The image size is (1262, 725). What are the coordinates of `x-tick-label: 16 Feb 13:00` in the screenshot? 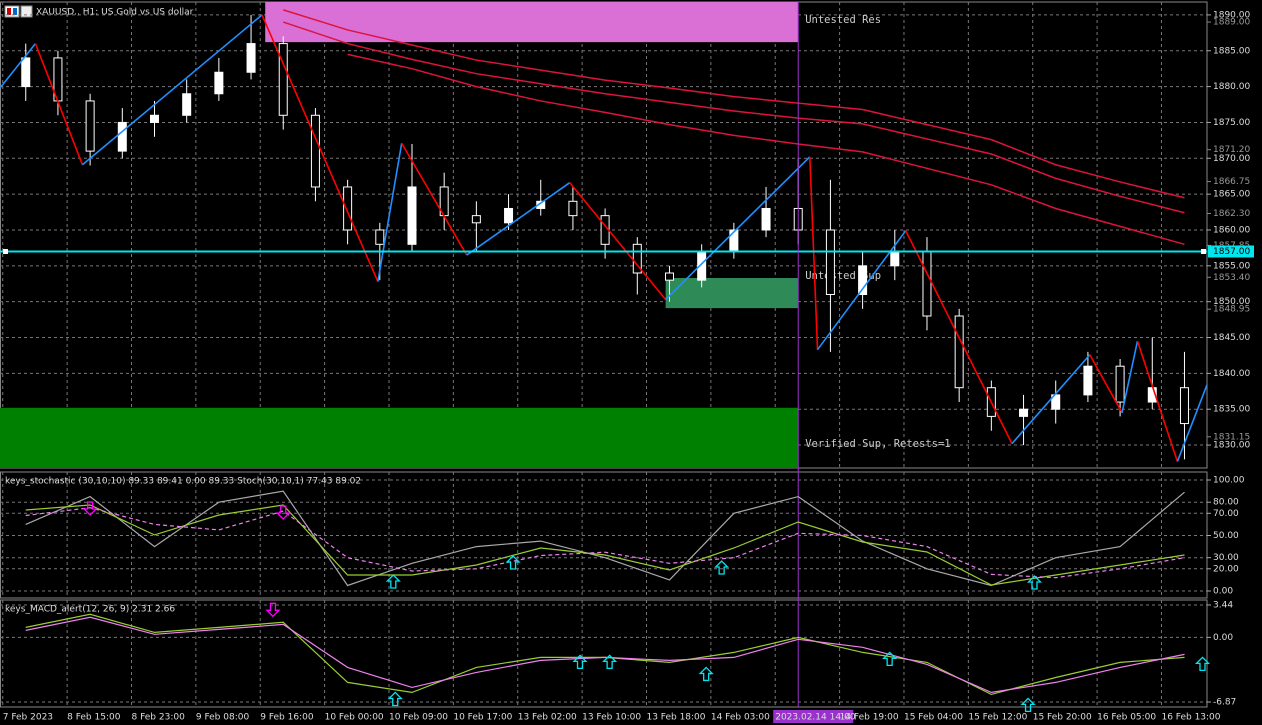 It's located at (1190, 718).